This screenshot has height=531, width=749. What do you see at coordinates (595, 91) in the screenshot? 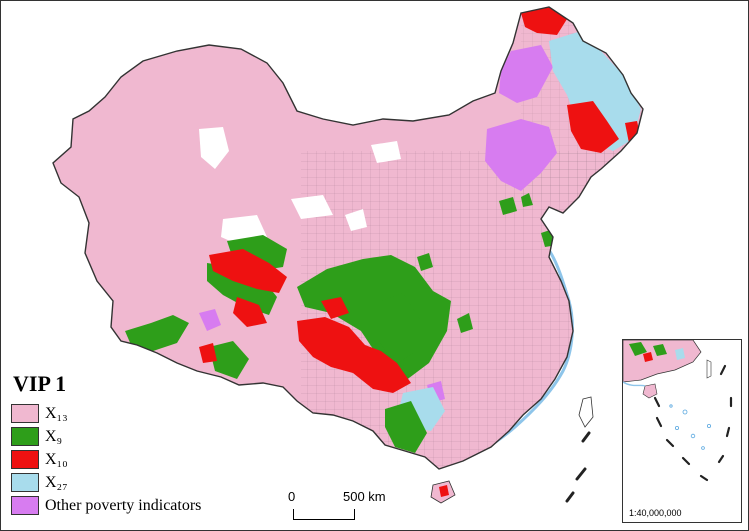
I see `region-x27` at bounding box center [595, 91].